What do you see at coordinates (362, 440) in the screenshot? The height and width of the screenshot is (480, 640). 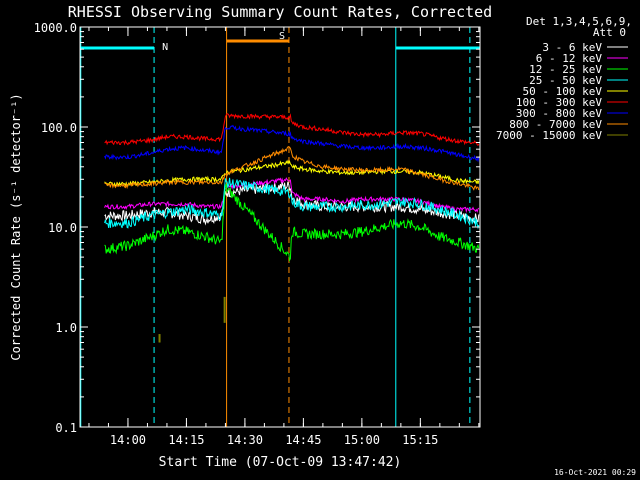 I see `x-tick-label: 15:00` at bounding box center [362, 440].